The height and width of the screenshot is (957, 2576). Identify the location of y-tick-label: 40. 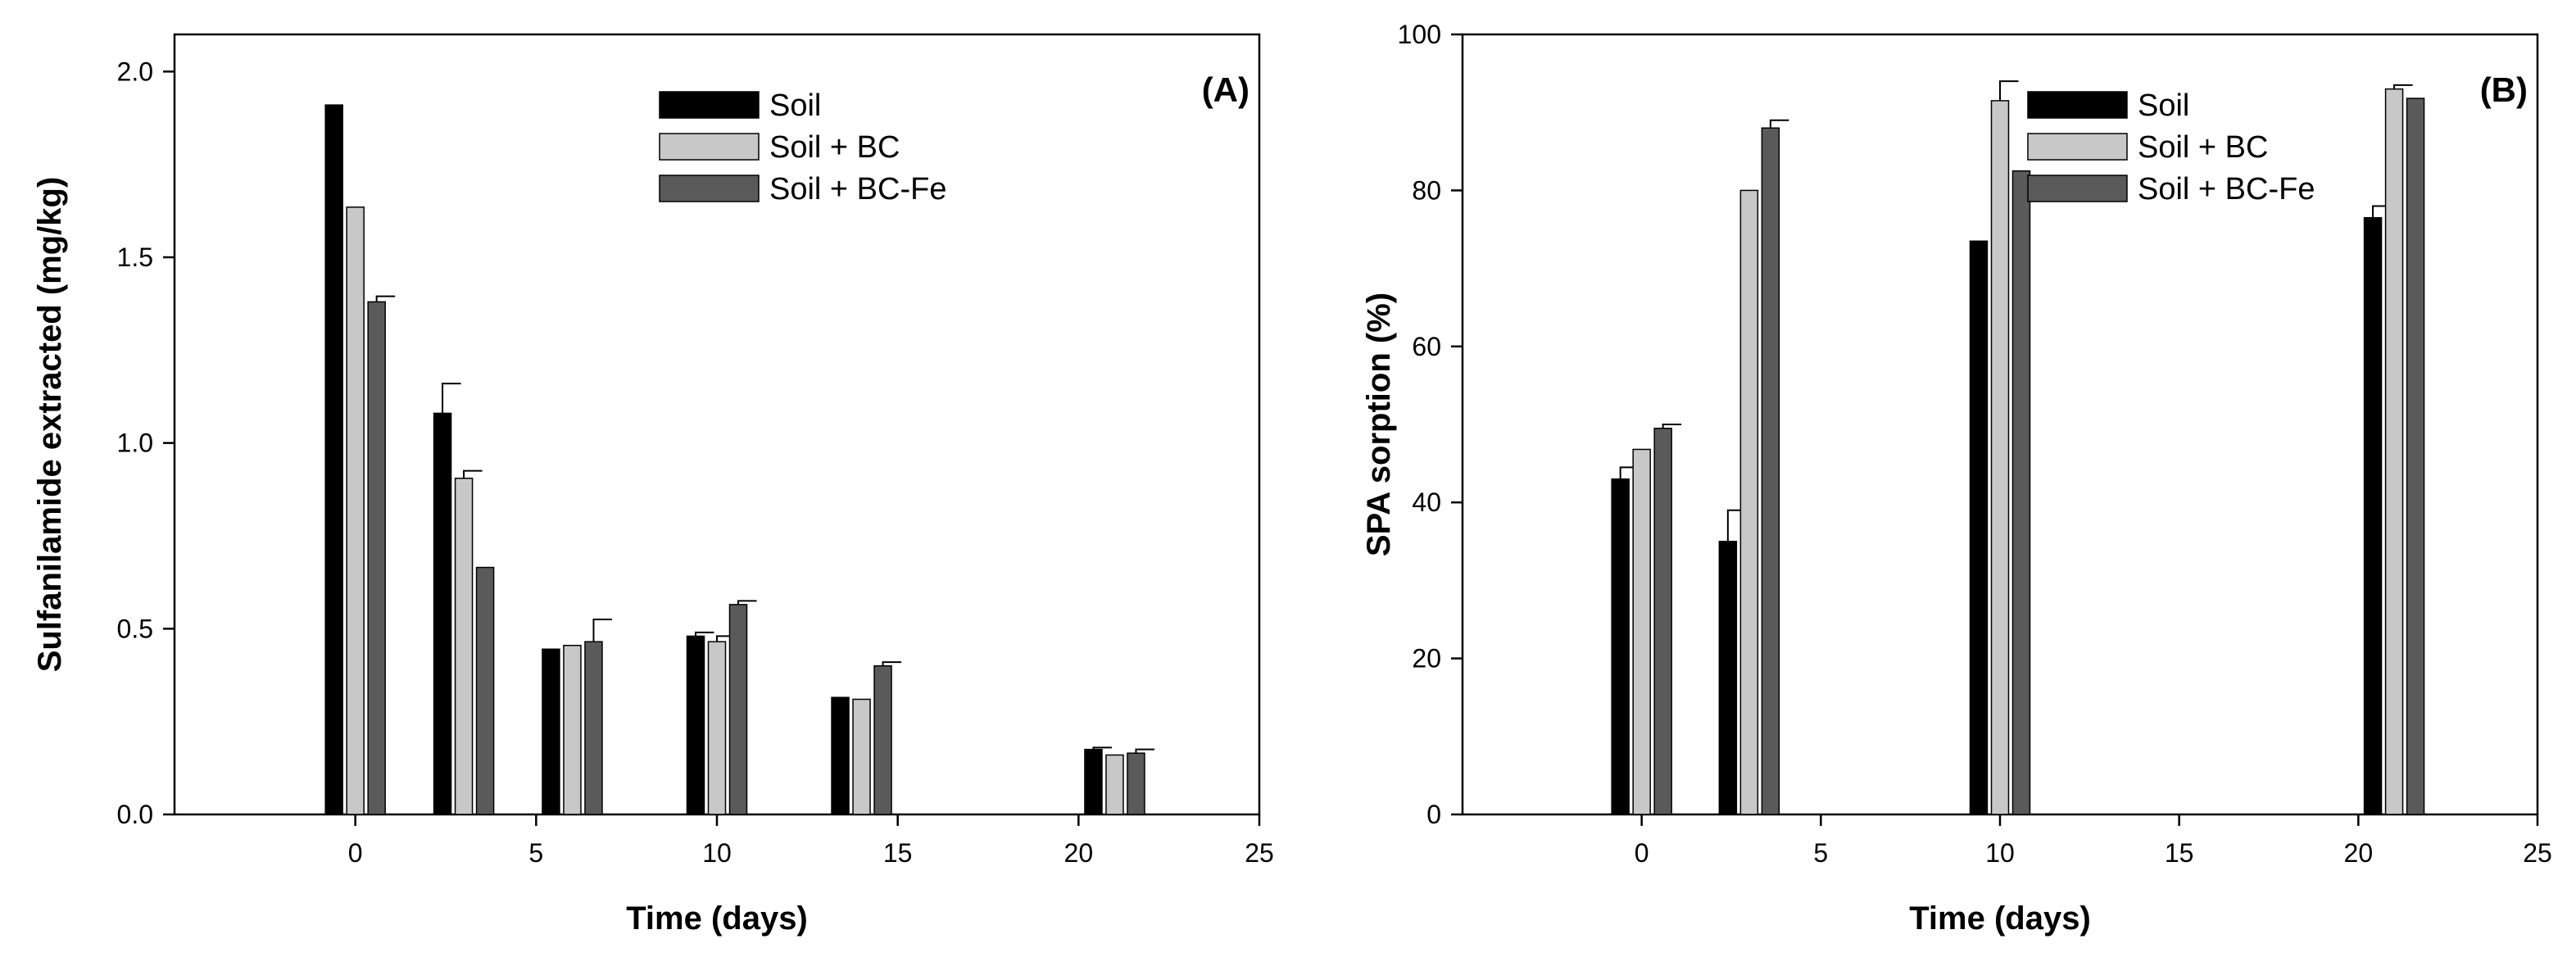
(1426, 503).